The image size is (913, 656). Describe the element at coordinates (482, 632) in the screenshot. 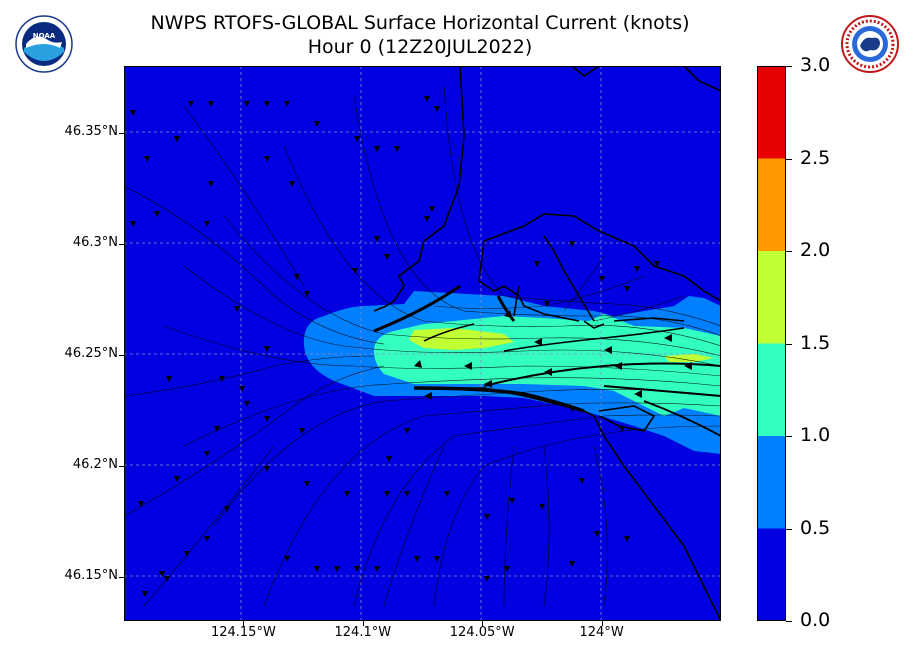

I see `x-tick-label: 124.05°W` at that location.